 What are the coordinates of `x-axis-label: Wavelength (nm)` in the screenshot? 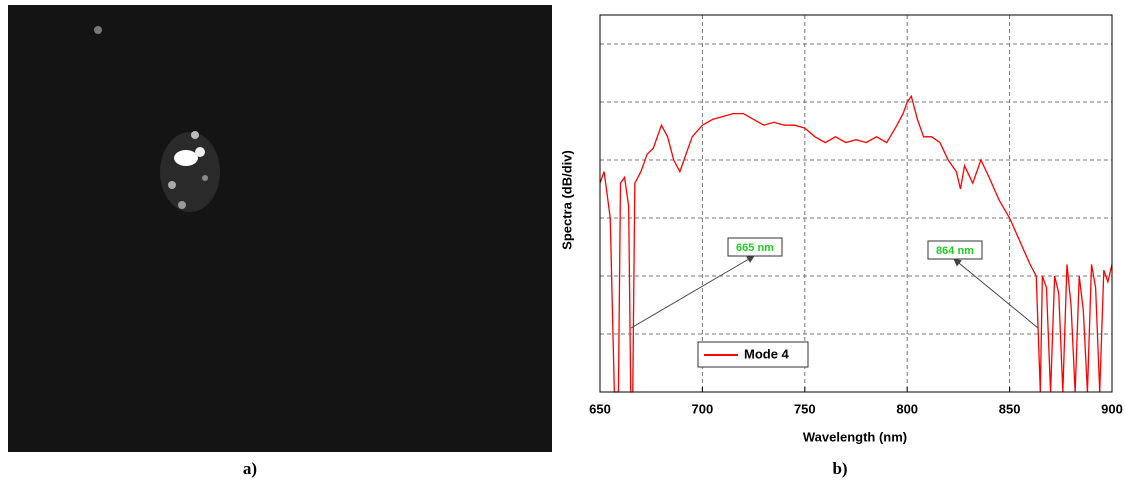 It's located at (855, 436).